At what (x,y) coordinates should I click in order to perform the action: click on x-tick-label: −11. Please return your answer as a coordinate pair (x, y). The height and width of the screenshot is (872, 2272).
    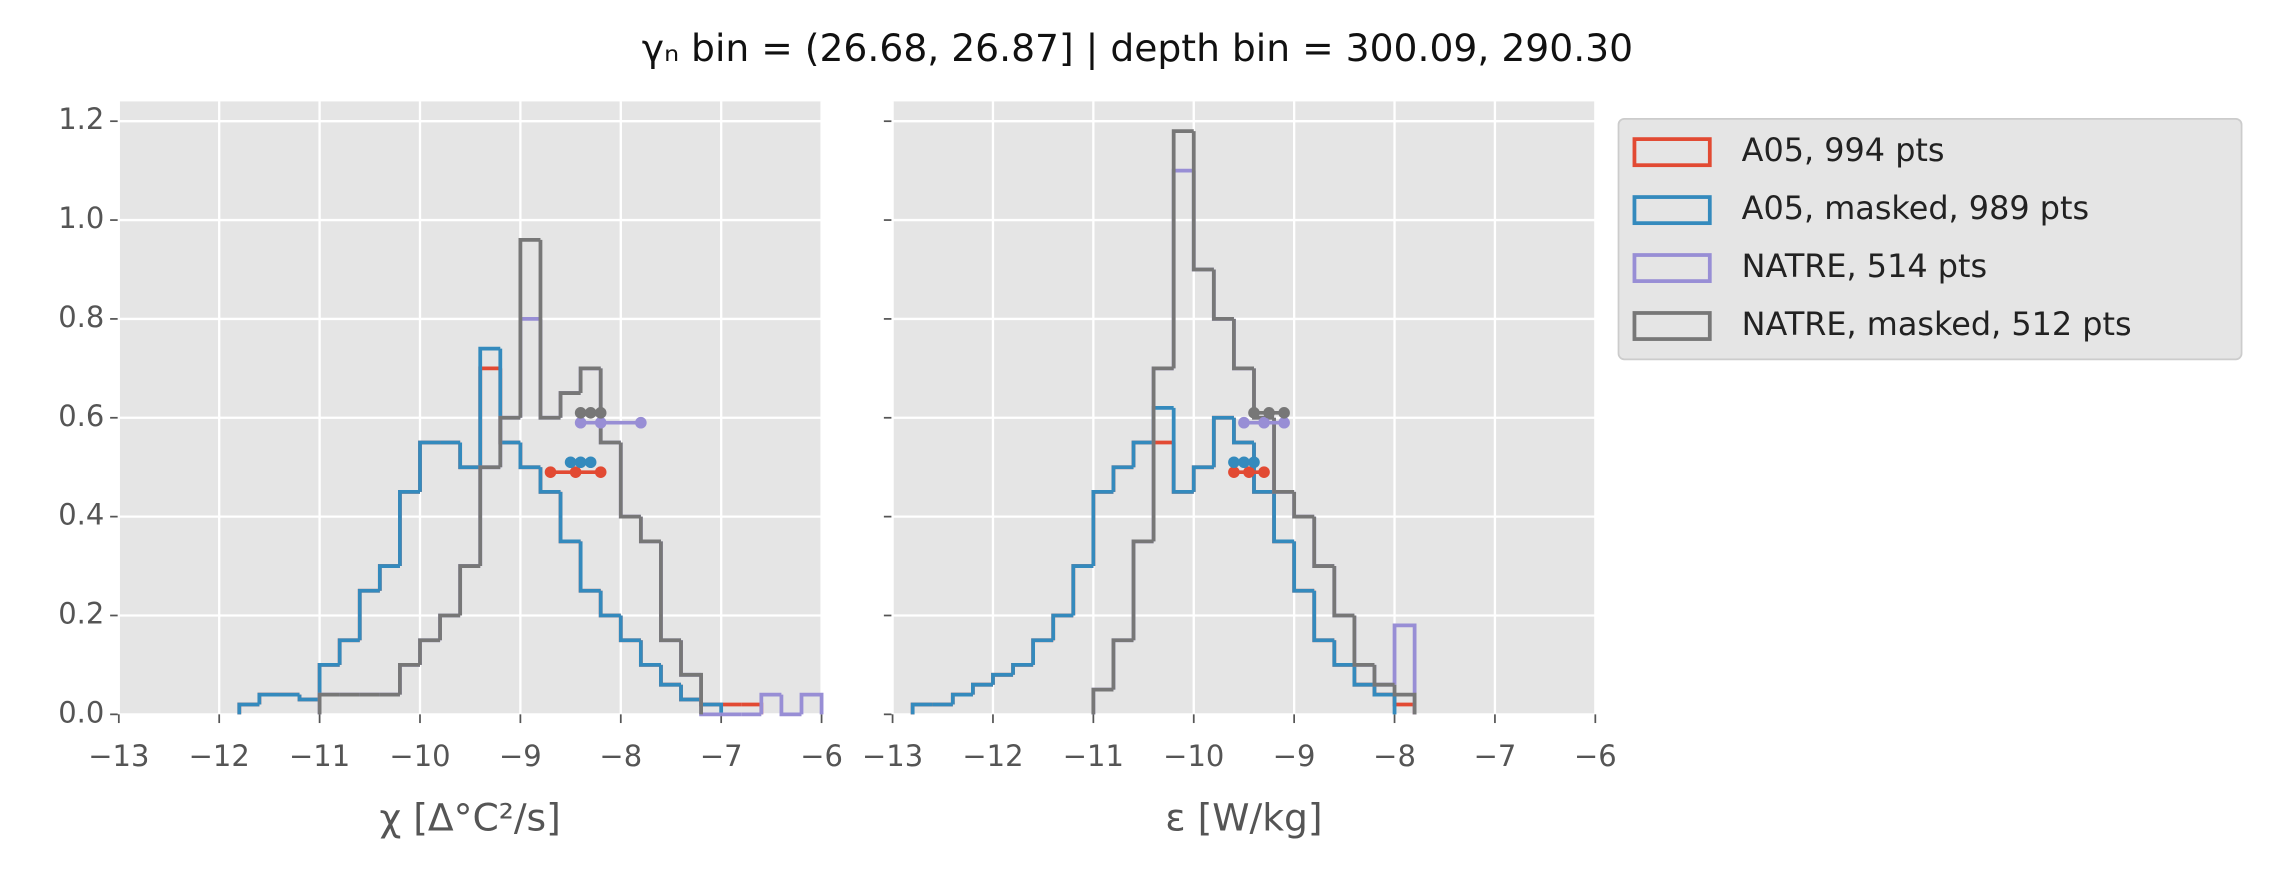
    Looking at the image, I should click on (1093, 756).